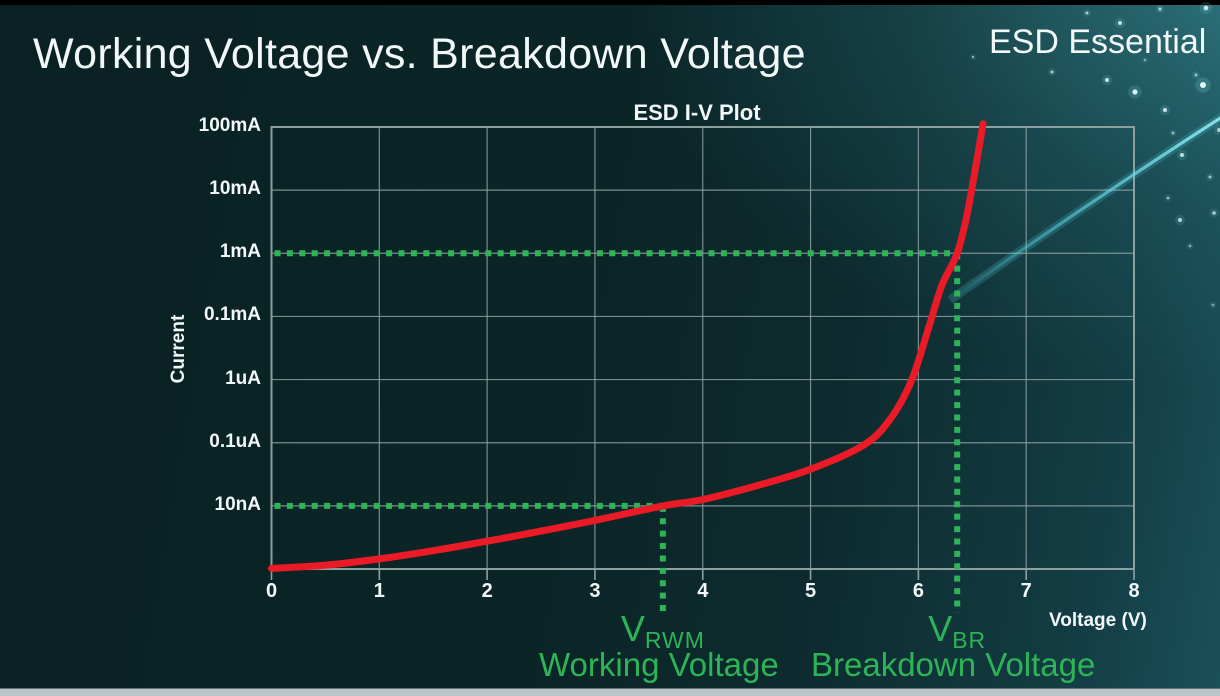  What do you see at coordinates (1134, 591) in the screenshot?
I see `x-tick-label: 8` at bounding box center [1134, 591].